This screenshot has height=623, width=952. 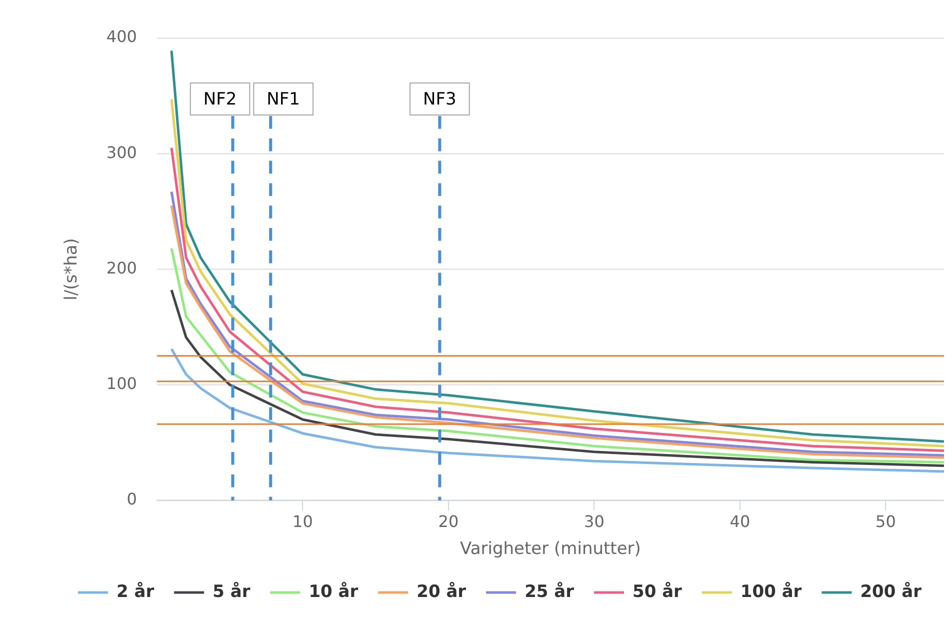 I want to click on x-tick-label: 10, so click(x=302, y=522).